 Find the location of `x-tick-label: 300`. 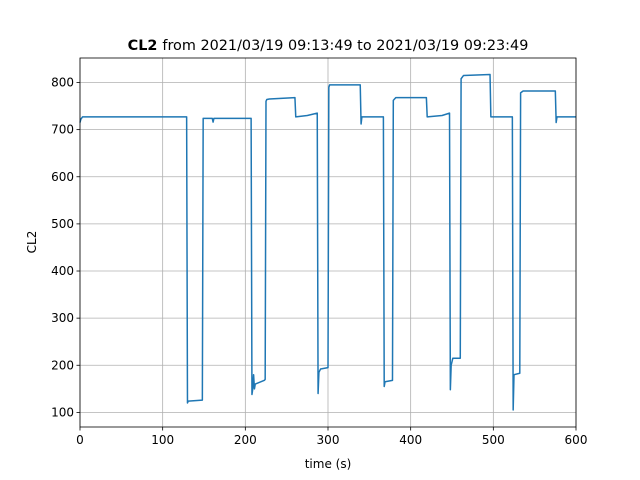

x-tick-label: 300 is located at coordinates (328, 440).